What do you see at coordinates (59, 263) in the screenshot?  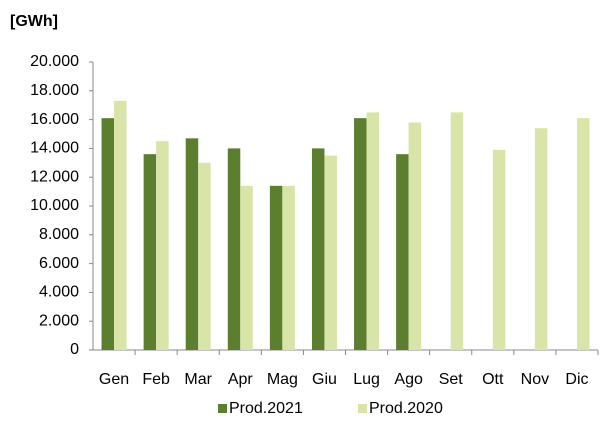 I see `y-tick-label: 6.000` at bounding box center [59, 263].